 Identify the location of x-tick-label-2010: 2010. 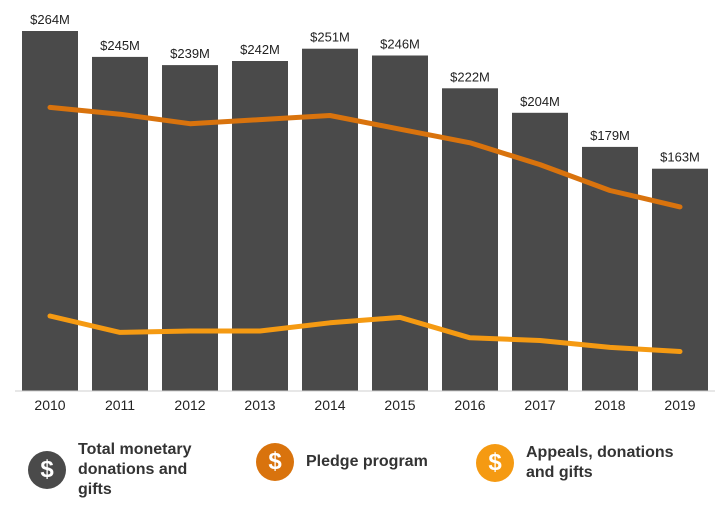
(49, 405).